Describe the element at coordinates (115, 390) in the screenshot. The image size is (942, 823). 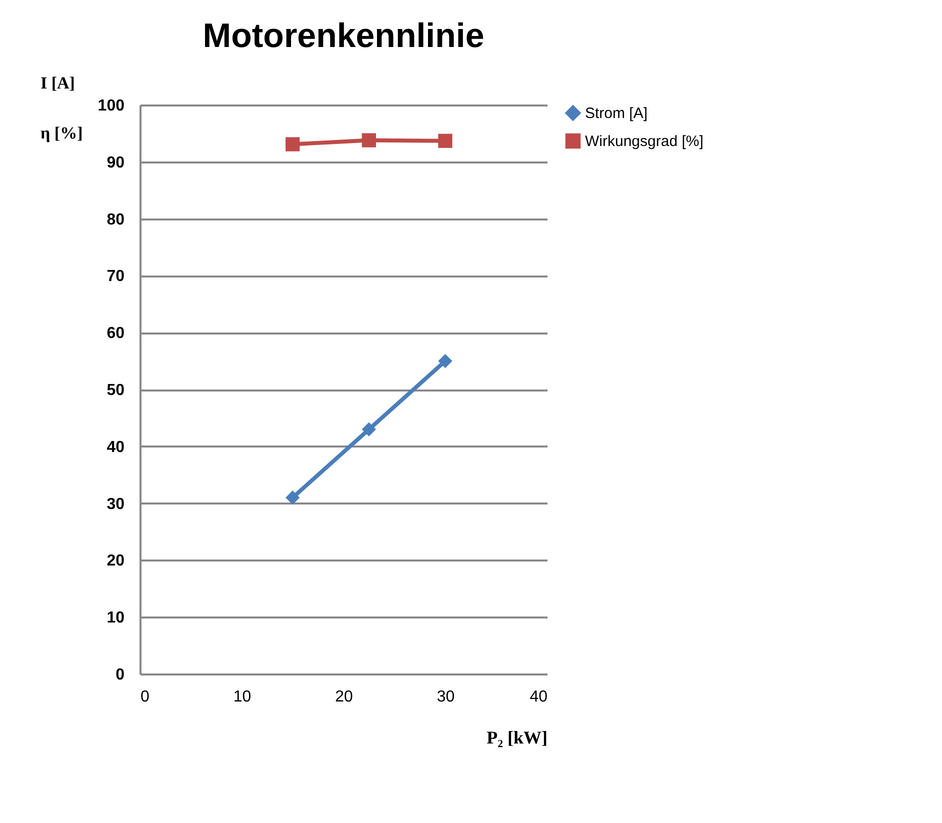
I see `y-tick-label: 50` at that location.